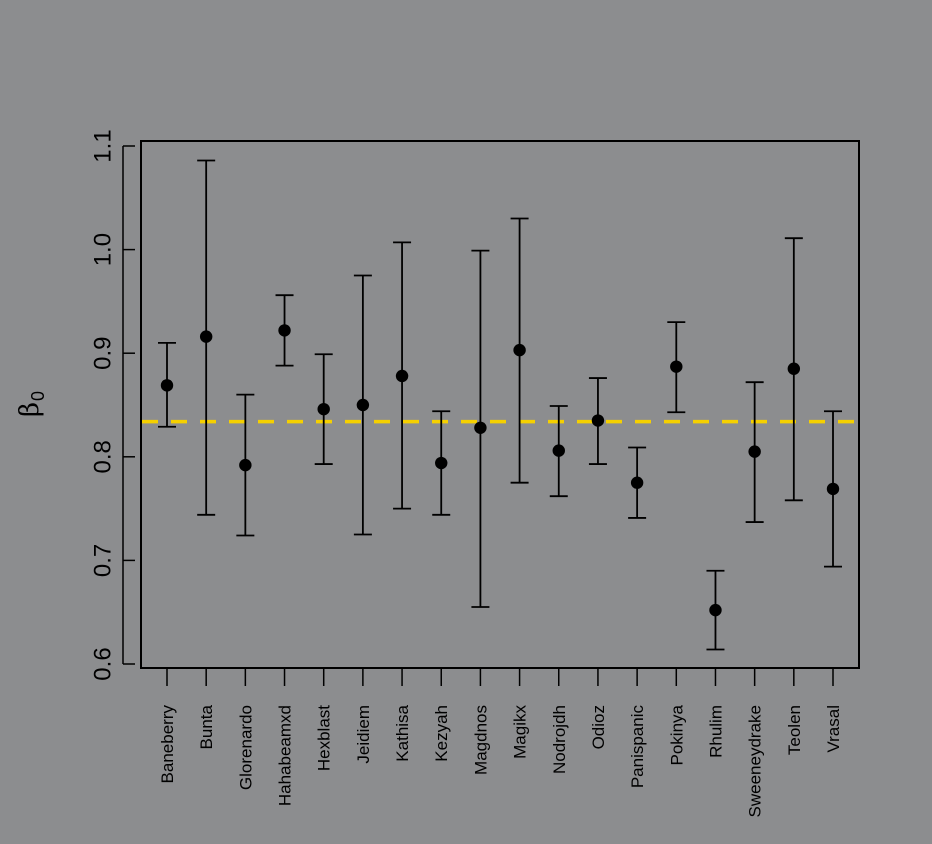  I want to click on y-tick-label: 1.0, so click(102, 249).